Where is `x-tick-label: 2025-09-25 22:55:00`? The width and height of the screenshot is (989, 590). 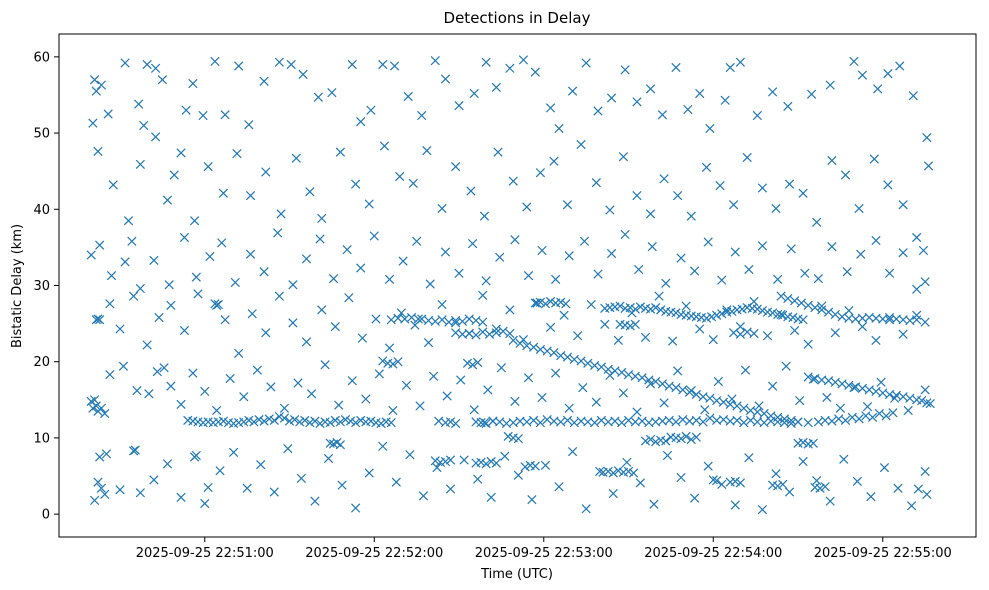 x-tick-label: 2025-09-25 22:55:00 is located at coordinates (883, 553).